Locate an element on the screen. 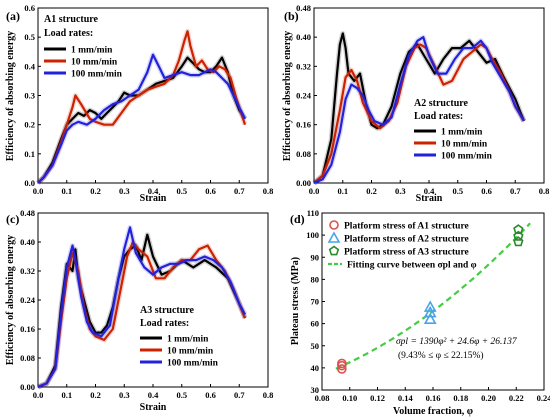 The image size is (550, 419). y-tick-label-2-0: 0.00 is located at coordinates (27, 387).